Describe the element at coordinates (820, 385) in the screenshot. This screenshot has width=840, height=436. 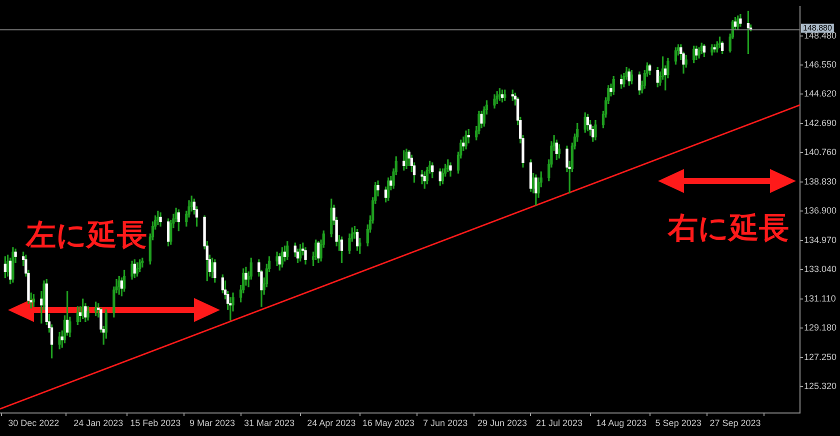
I see `y-tick-label: 125.320` at that location.